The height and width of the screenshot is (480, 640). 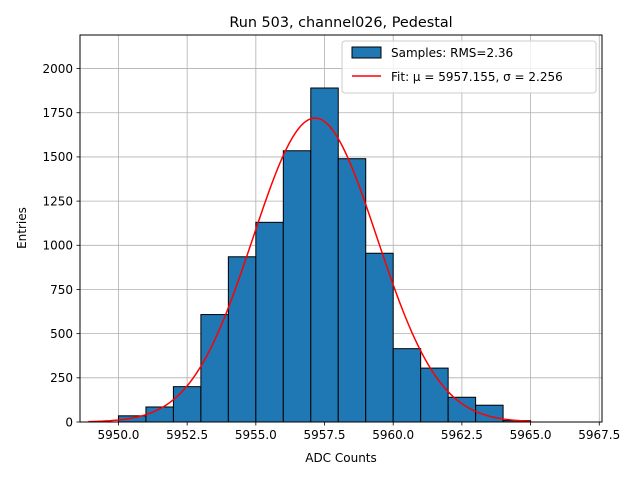 I want to click on x-tick-label: 5952.5, so click(x=187, y=435).